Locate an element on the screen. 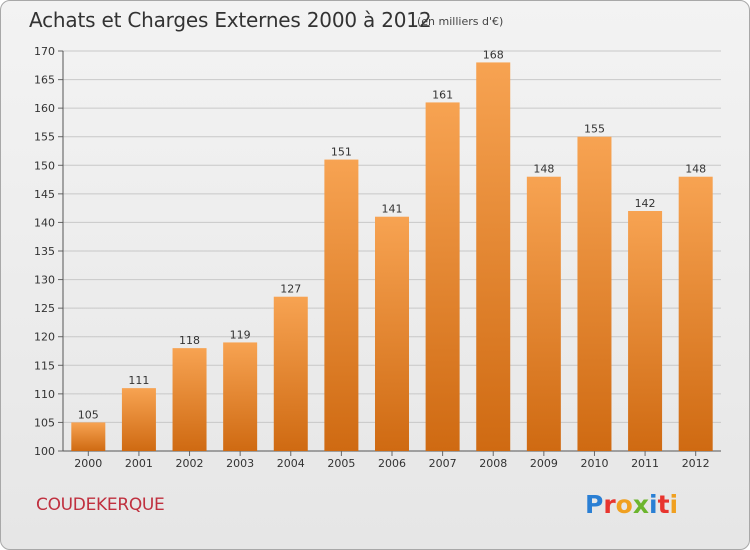 This screenshot has width=750, height=550. data-label: 151 is located at coordinates (341, 152).